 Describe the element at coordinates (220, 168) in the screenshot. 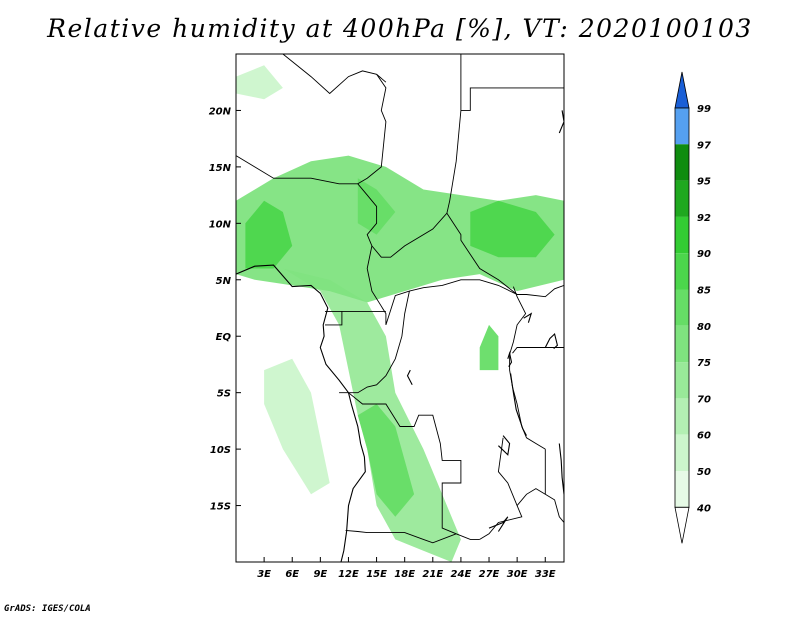

I see `y-tick-label: 15N` at that location.